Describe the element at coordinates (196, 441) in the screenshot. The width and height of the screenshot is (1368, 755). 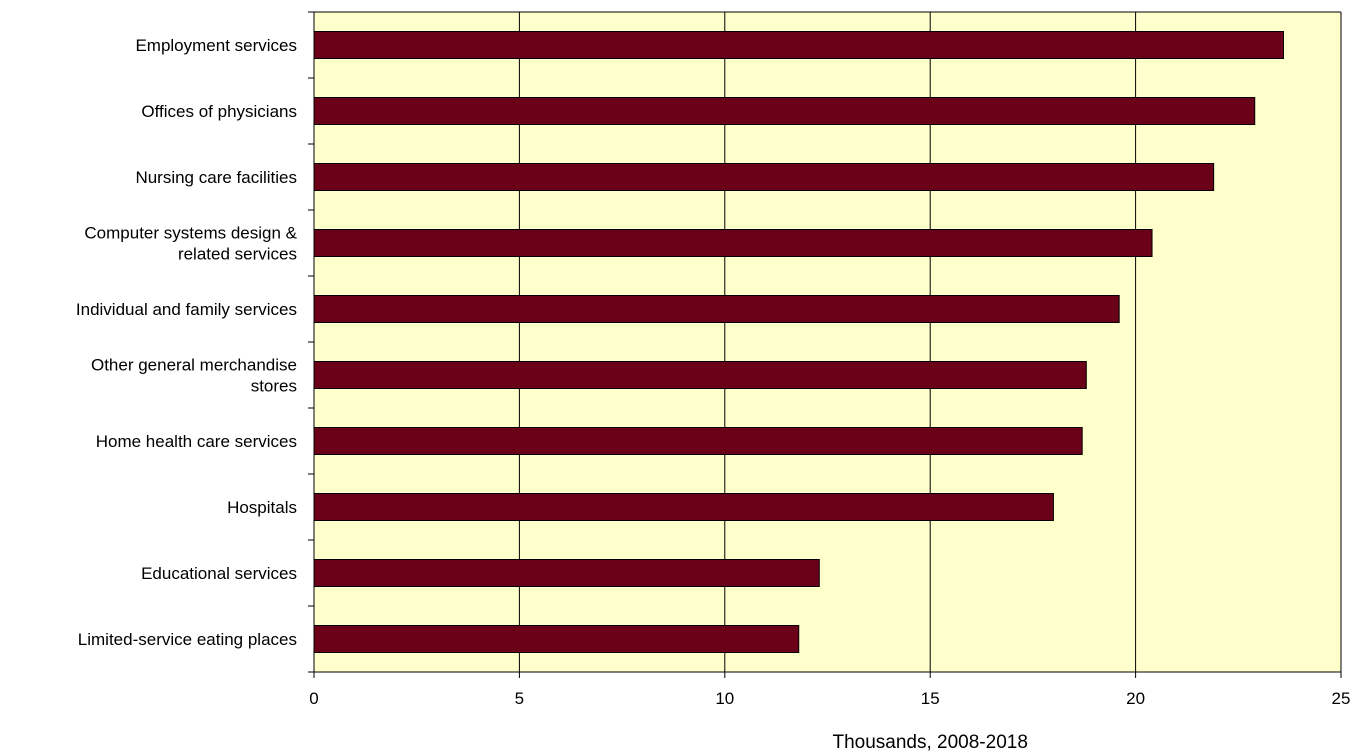
I see `category-label-6: Home health care services` at that location.